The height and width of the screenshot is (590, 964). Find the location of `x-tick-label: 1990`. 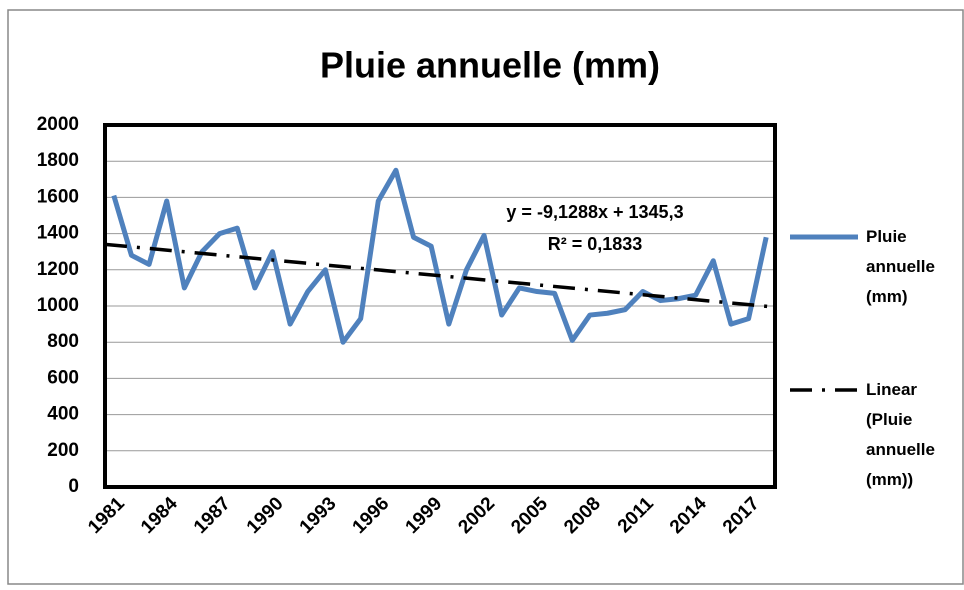

x-tick-label: 1990 is located at coordinates (265, 515).